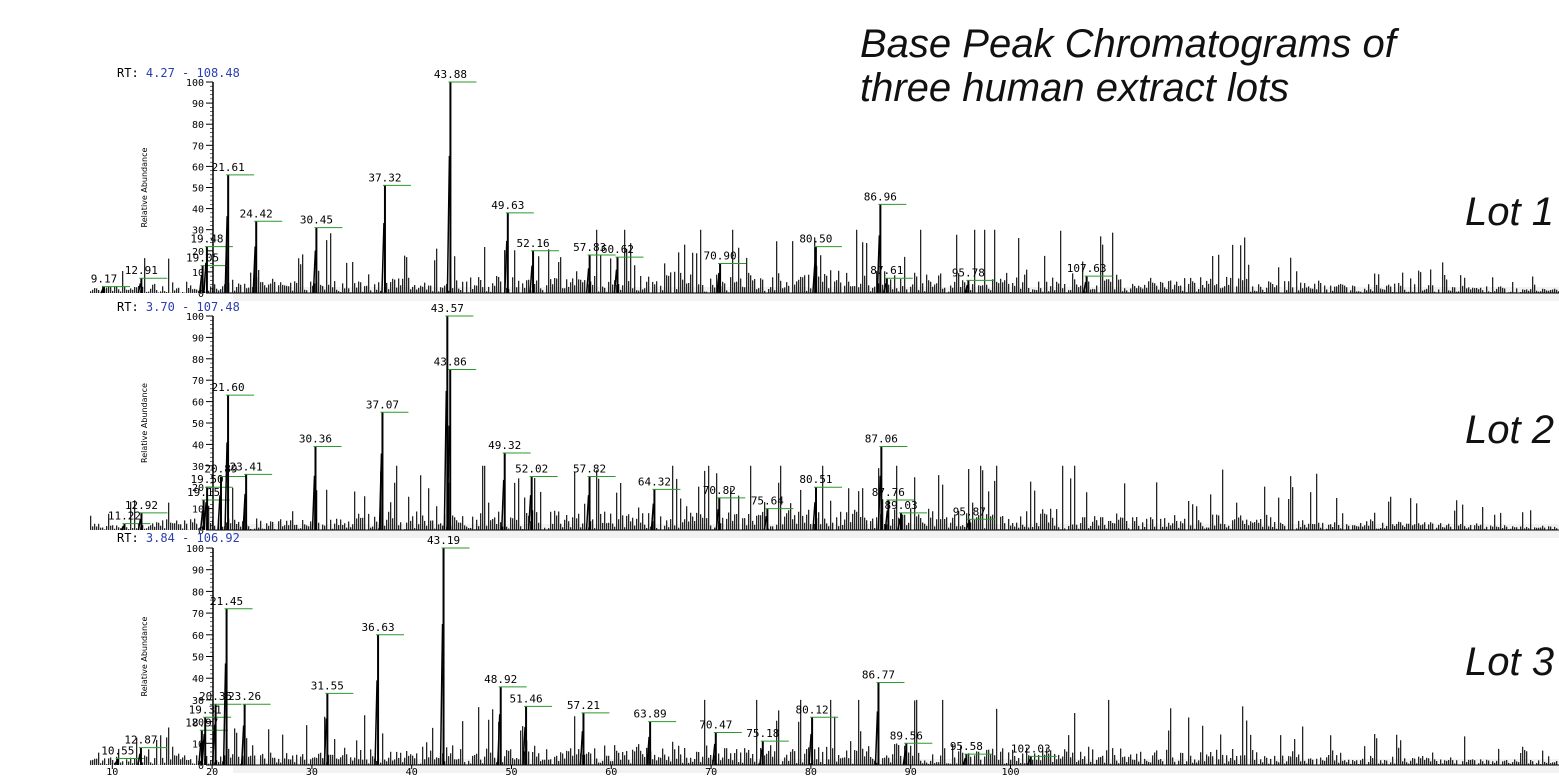 The image size is (1559, 776). I want to click on peak-label: 102.03, so click(1031, 748).